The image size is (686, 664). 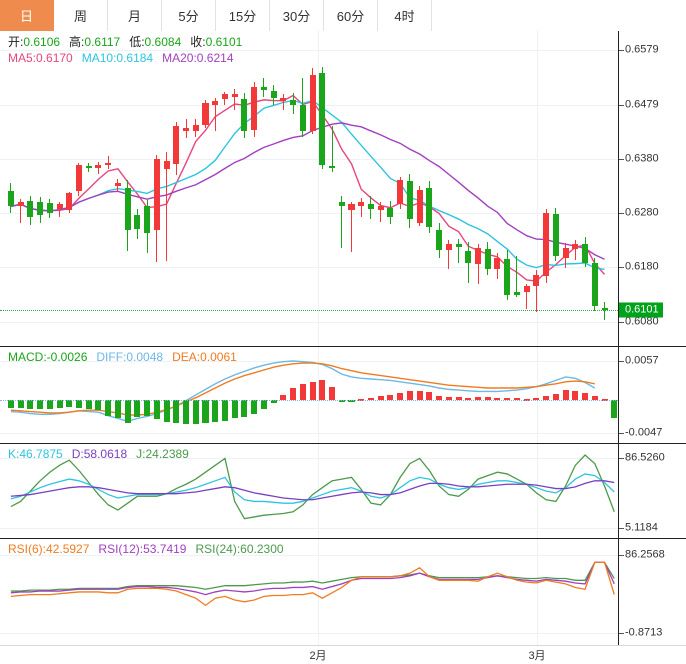 What do you see at coordinates (641, 310) in the screenshot?
I see `last-price-flag: 0.6101` at bounding box center [641, 310].